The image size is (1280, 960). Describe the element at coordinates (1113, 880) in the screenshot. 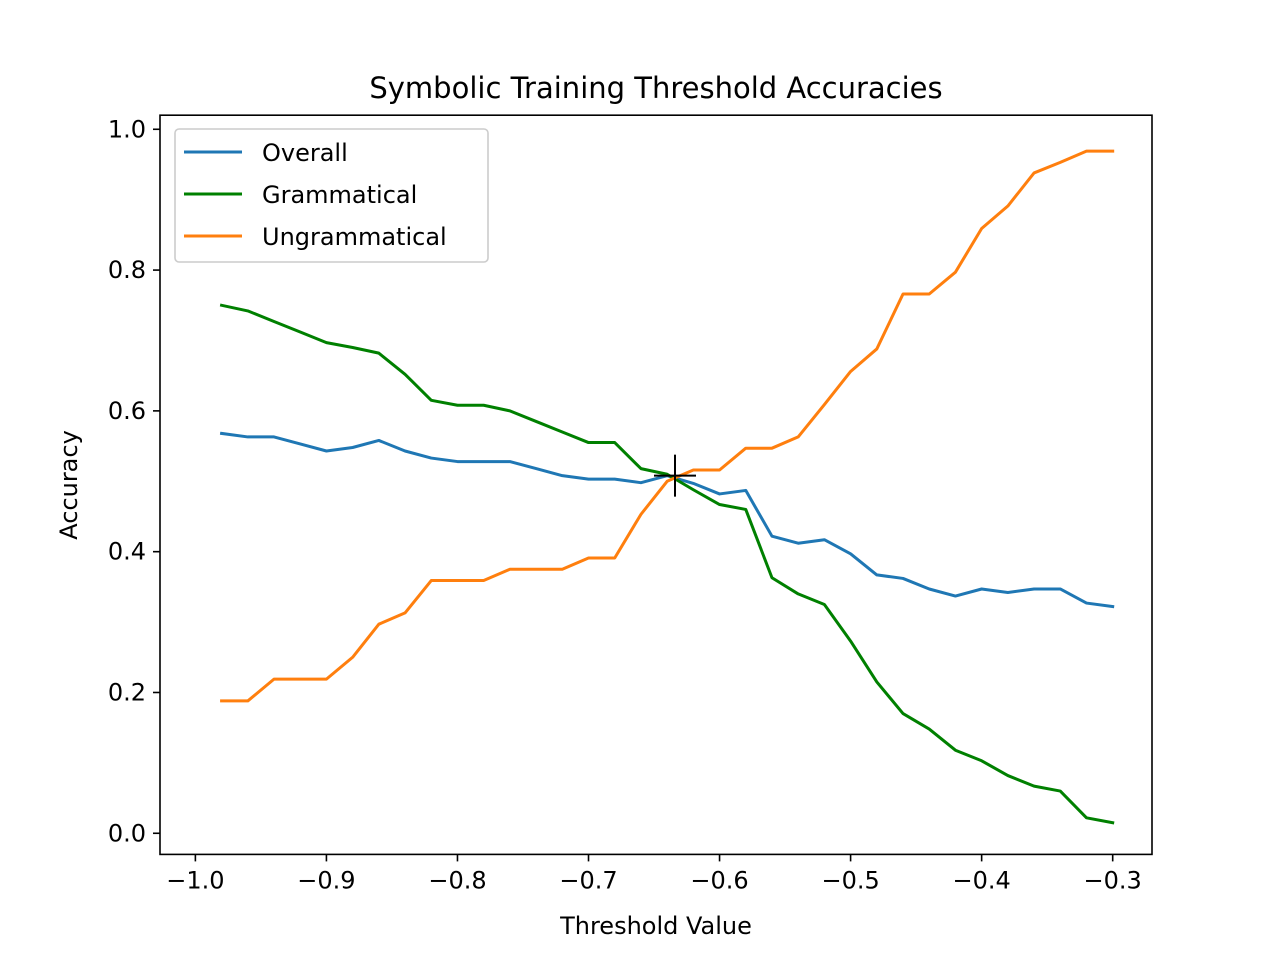

I see `x-tick-label: −0.3` at that location.